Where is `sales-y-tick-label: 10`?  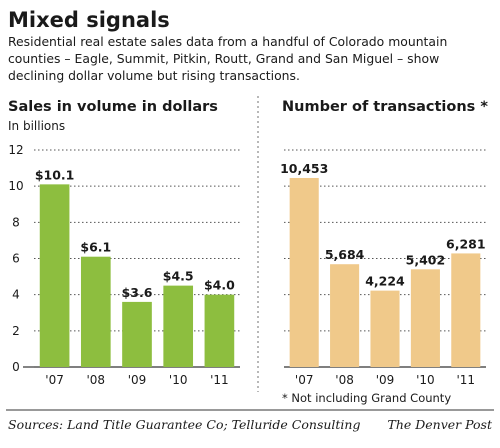
sales-y-tick-label: 10 is located at coordinates (15, 186).